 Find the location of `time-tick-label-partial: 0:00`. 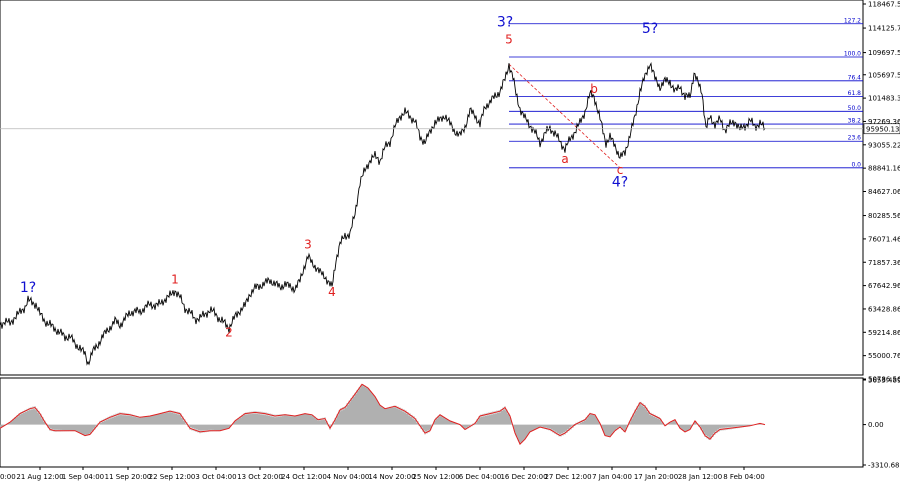

time-tick-label-partial: 0:00 is located at coordinates (8, 477).